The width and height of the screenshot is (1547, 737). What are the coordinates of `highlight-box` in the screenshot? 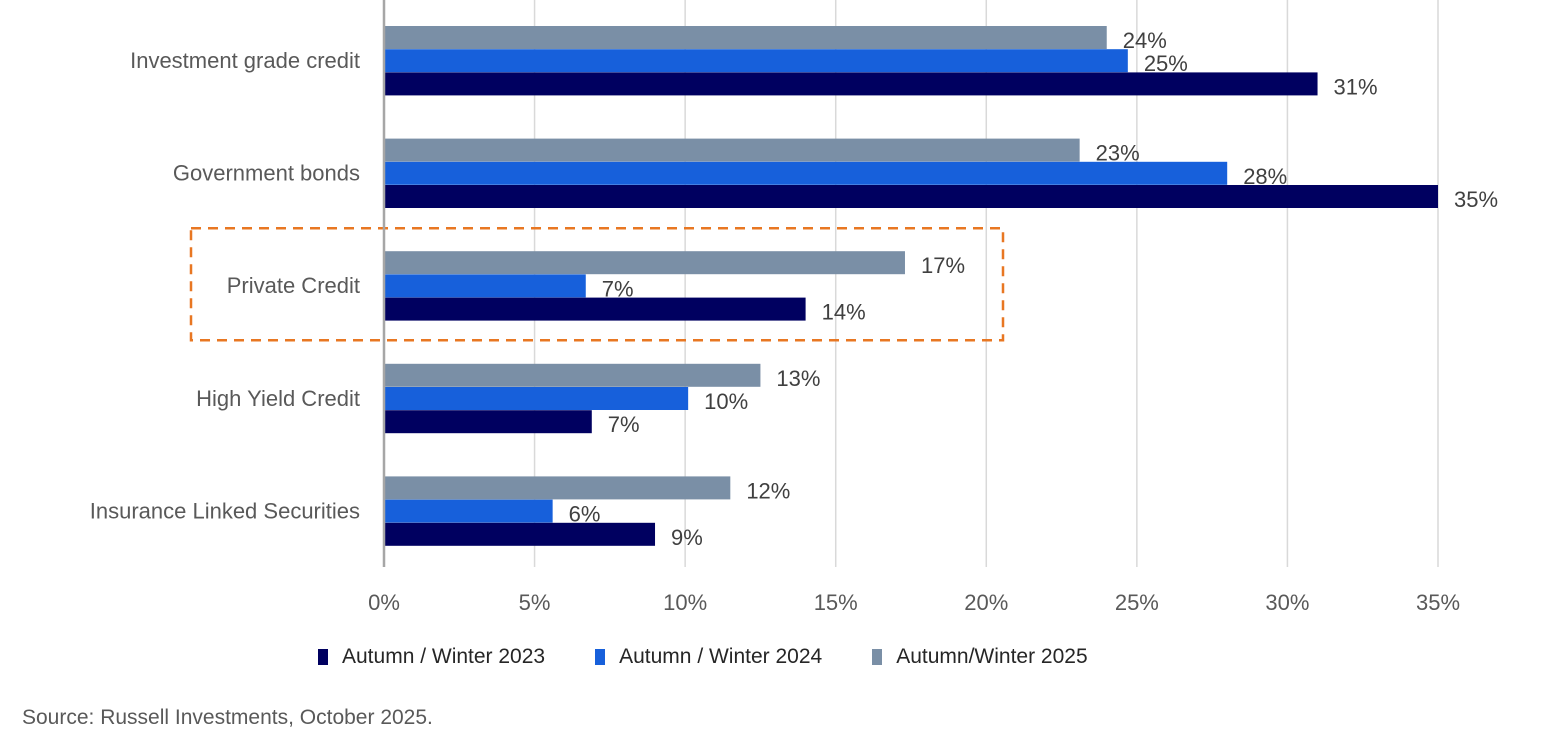 It's located at (597, 284).